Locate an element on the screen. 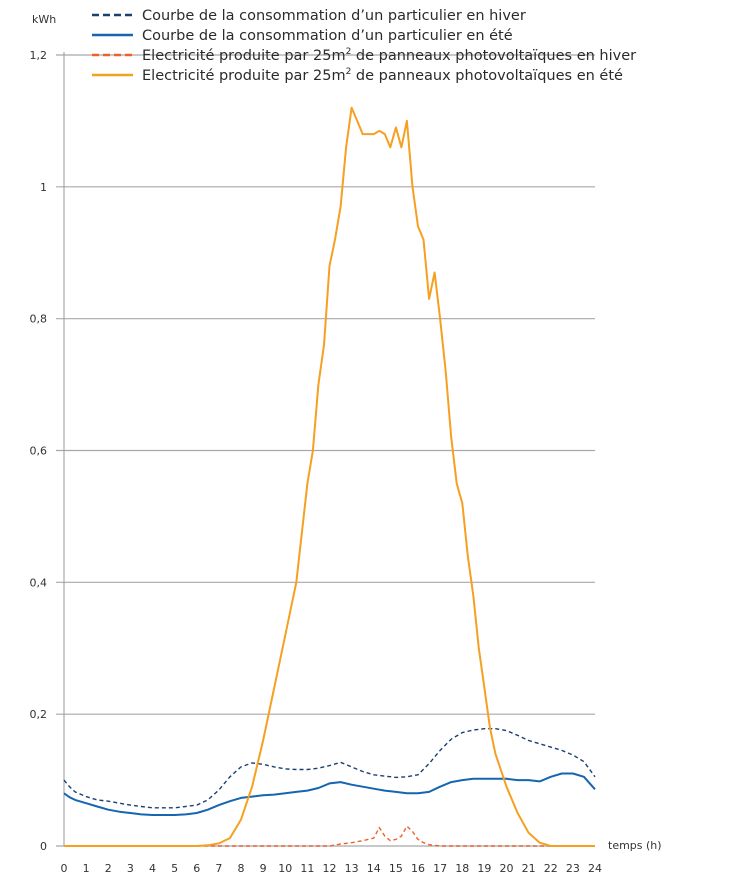  x-tick-label-2: 2 is located at coordinates (108, 868).